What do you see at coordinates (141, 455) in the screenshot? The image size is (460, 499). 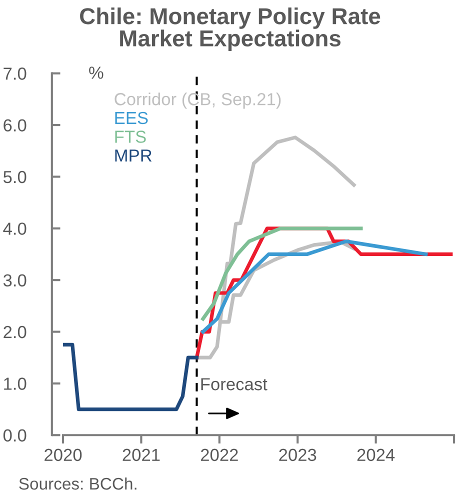 I see `x-tick-label: 2021` at bounding box center [141, 455].